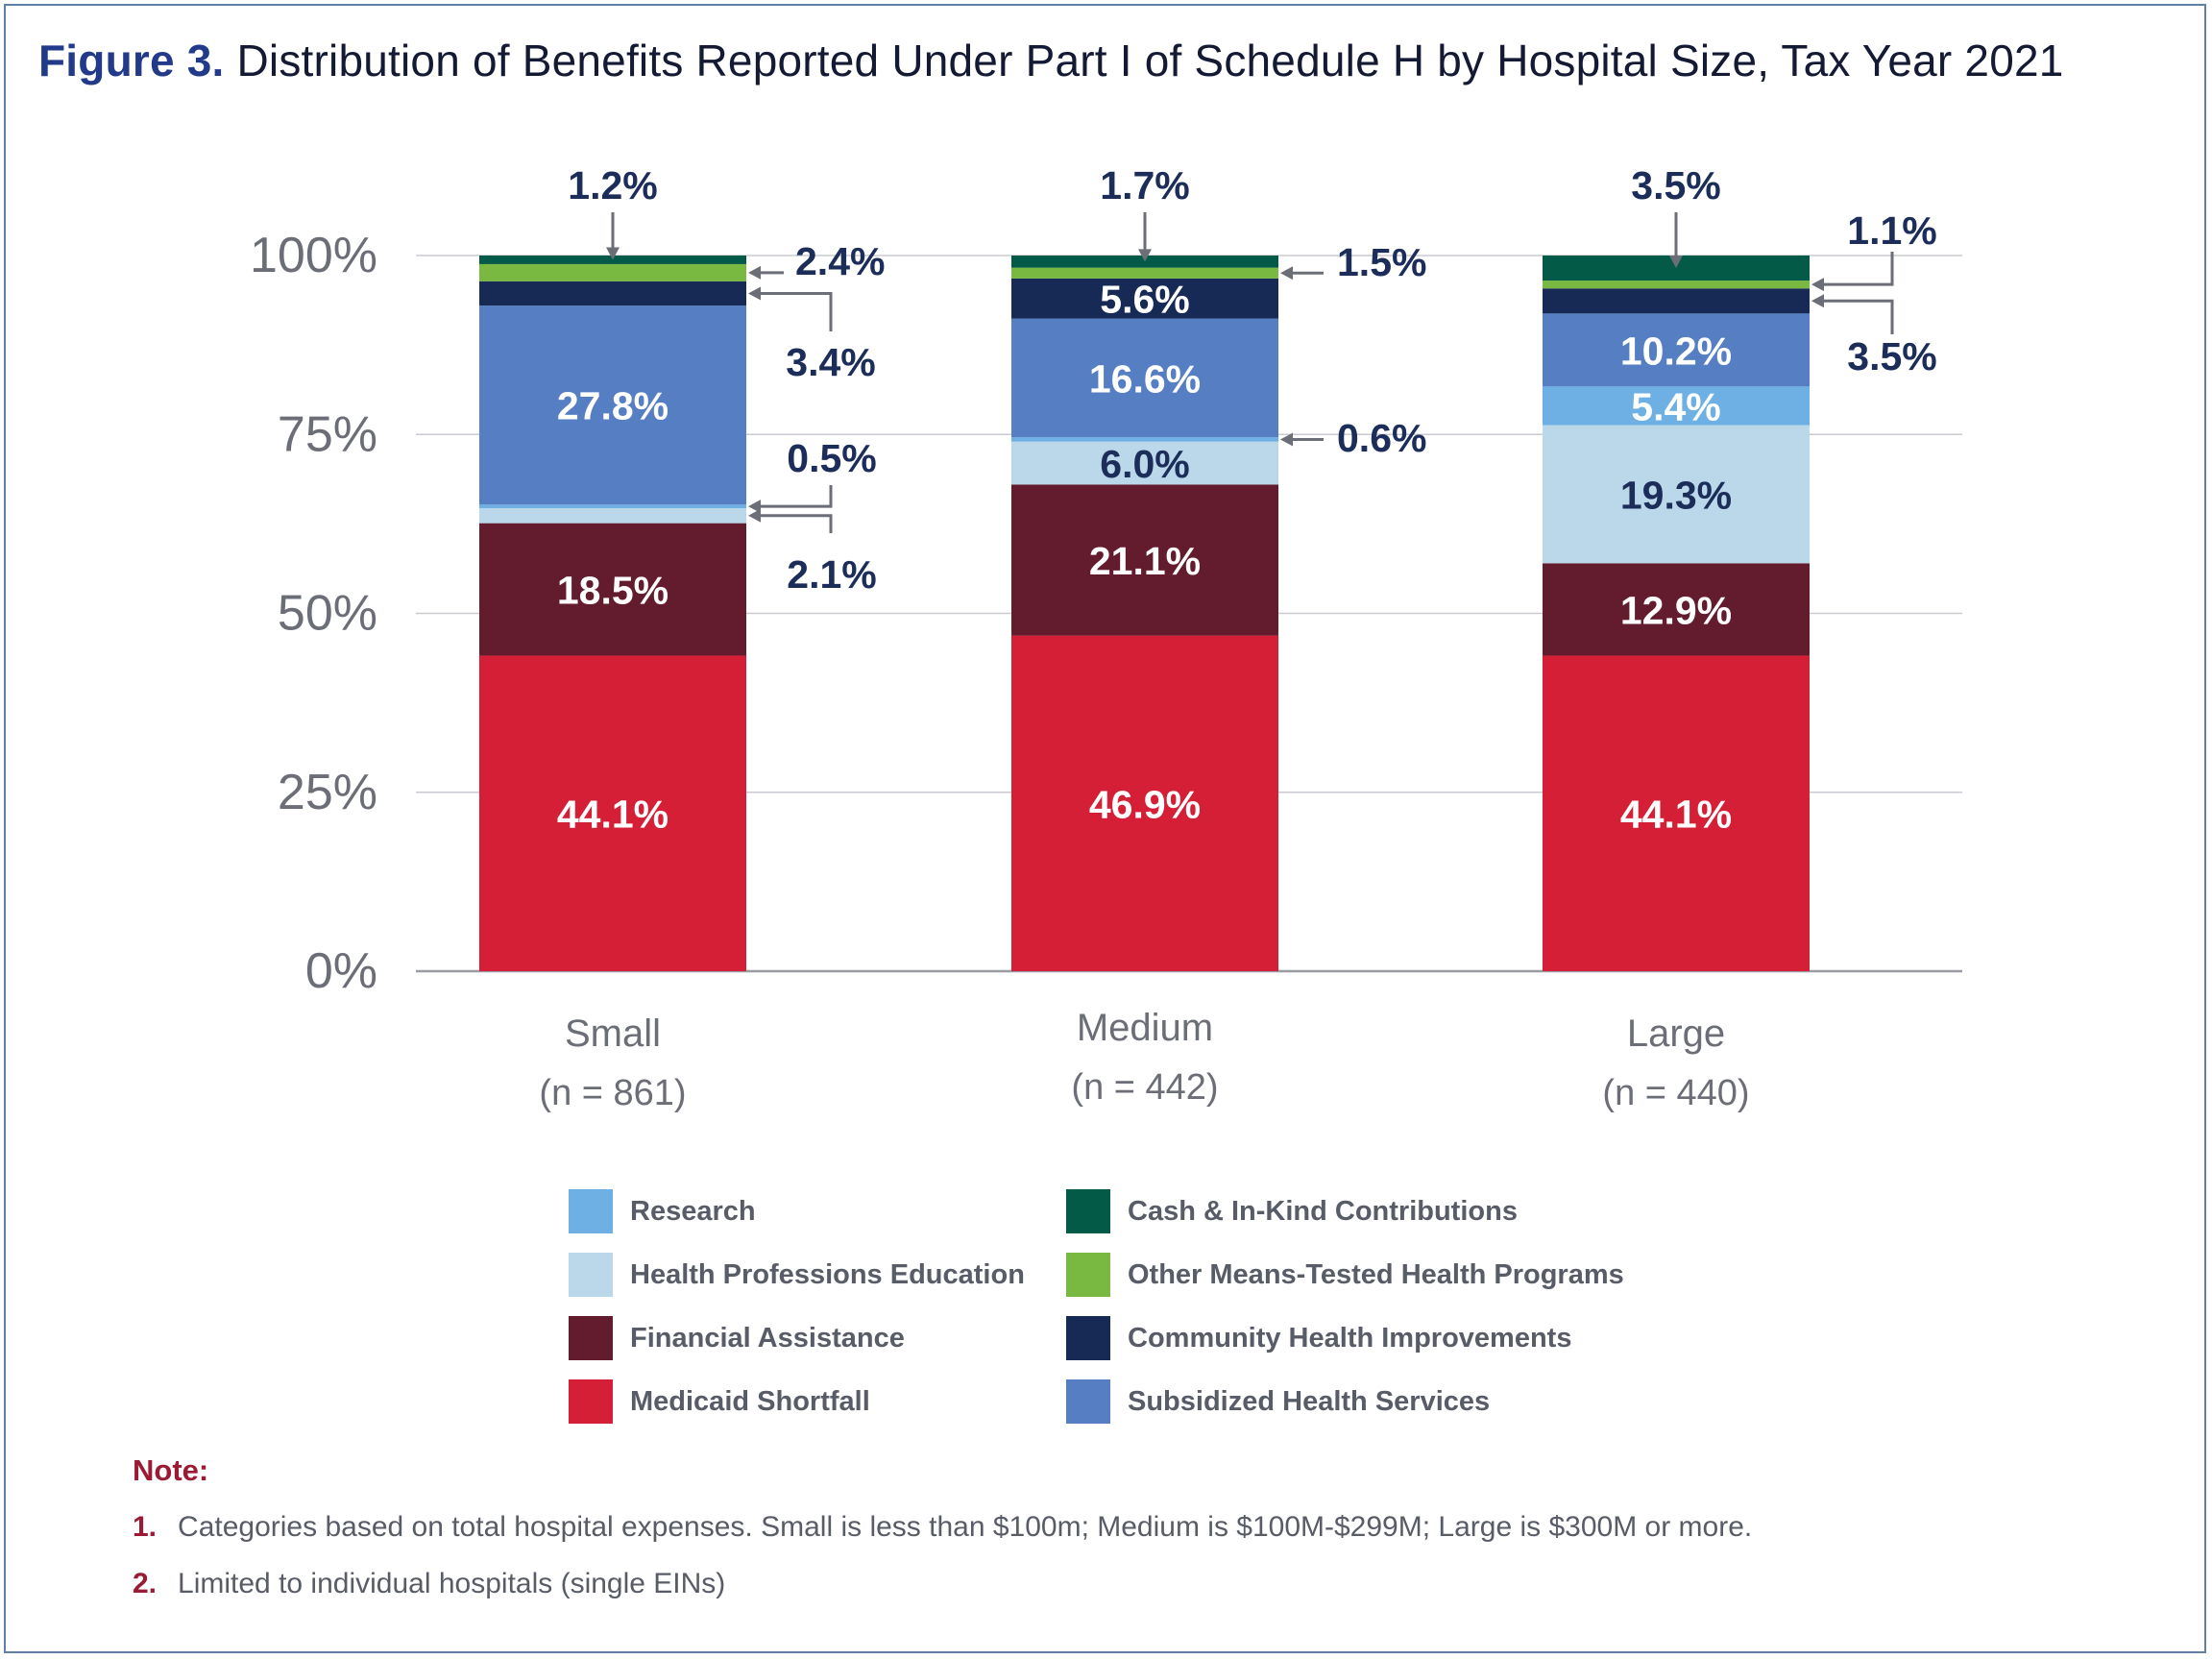 Image resolution: width=2212 pixels, height=1659 pixels. Describe the element at coordinates (1381, 438) in the screenshot. I see `data-label: 0.6%` at that location.